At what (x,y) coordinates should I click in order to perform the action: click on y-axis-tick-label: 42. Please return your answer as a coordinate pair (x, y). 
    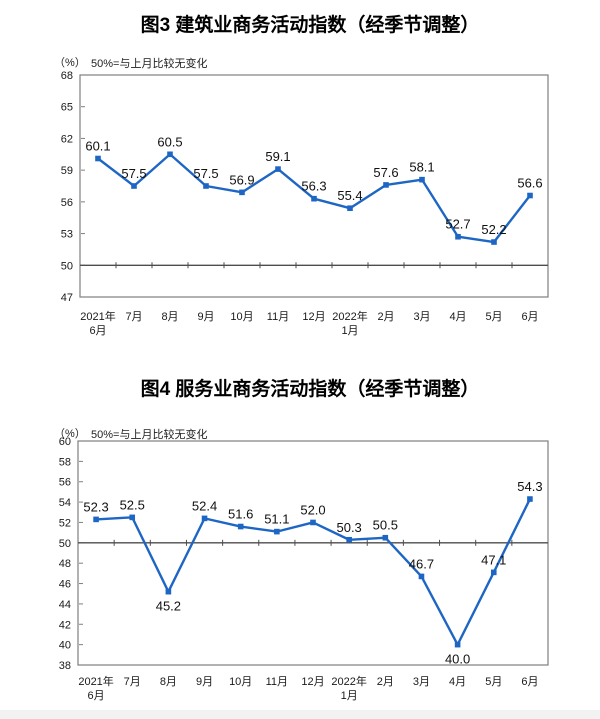
    Looking at the image, I should click on (65, 625).